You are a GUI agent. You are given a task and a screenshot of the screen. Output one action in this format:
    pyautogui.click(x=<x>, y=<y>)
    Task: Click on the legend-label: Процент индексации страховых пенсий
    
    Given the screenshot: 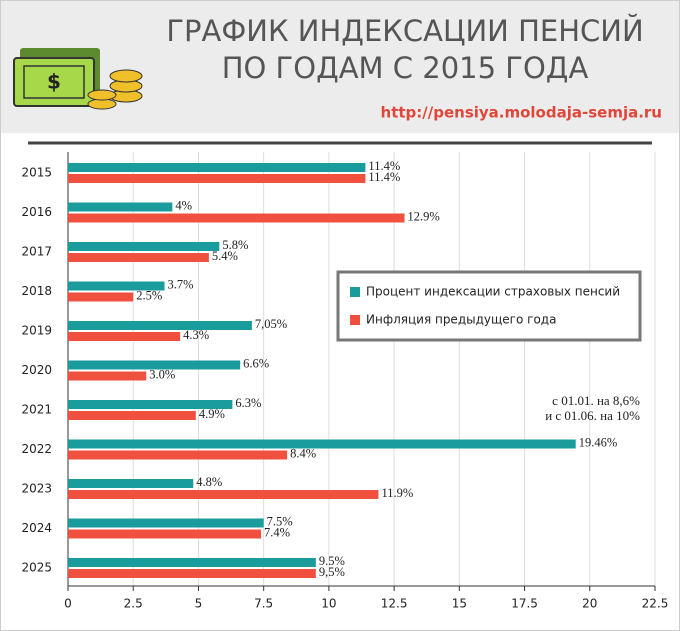 What is the action you would take?
    pyautogui.click(x=493, y=292)
    